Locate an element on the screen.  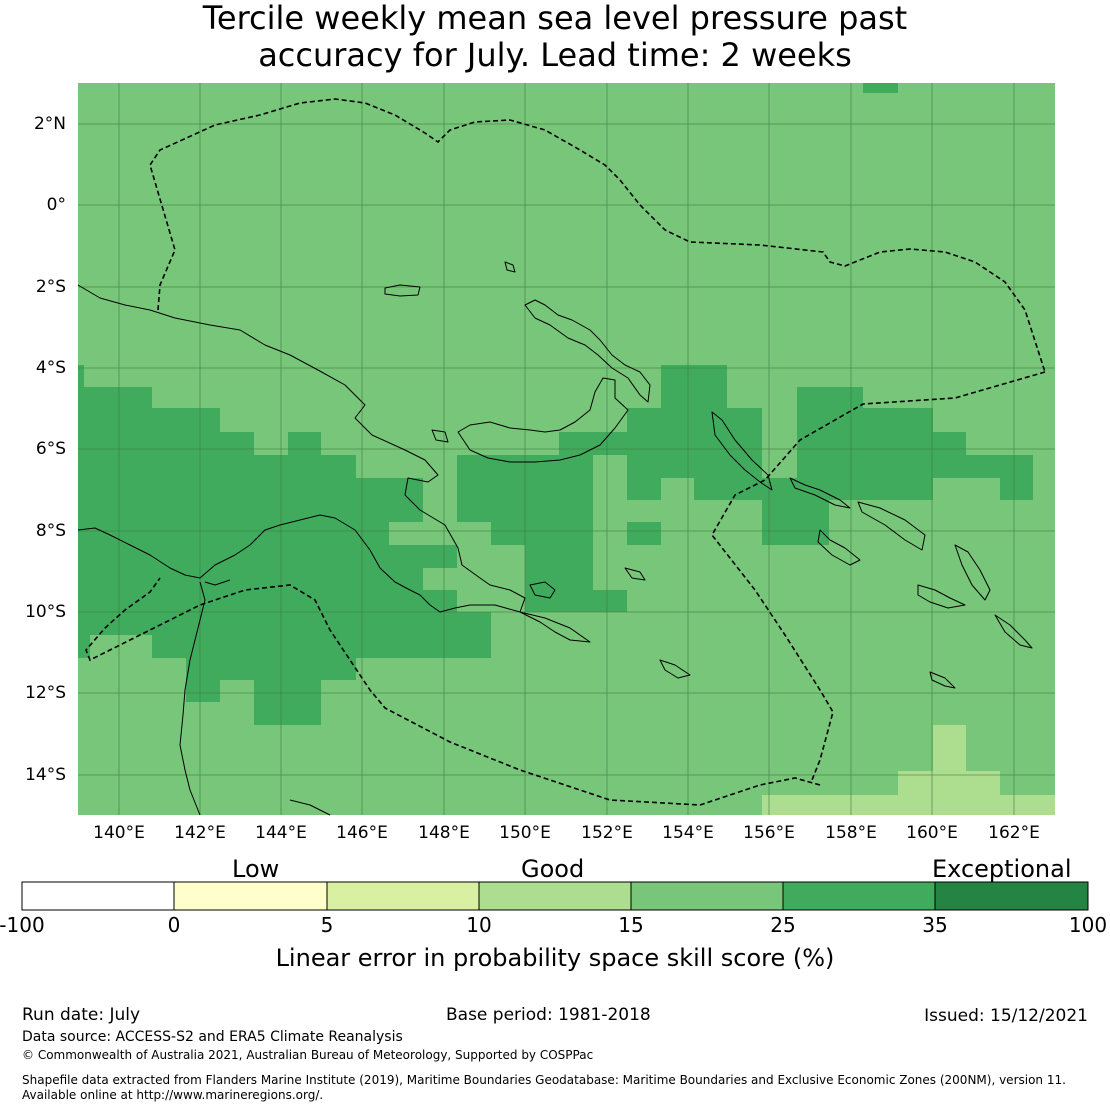
lon-label-158e: 158°E is located at coordinates (851, 833).